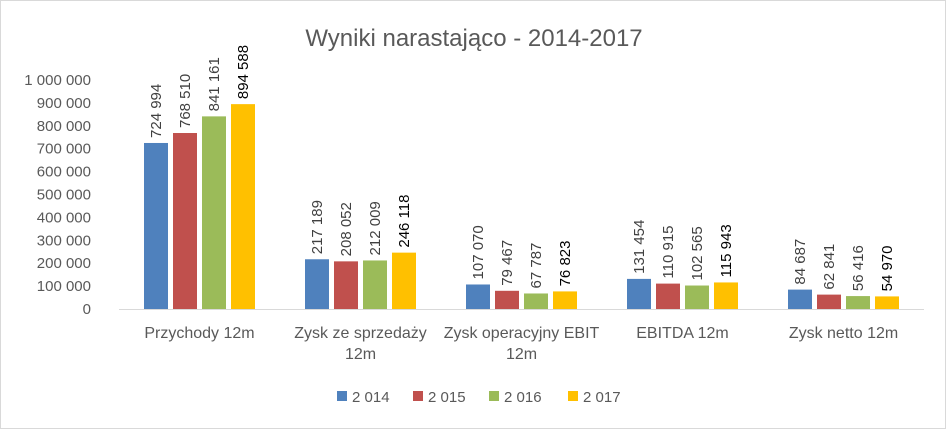  Describe the element at coordinates (858, 268) in the screenshot. I see `data-label: 56 416` at that location.